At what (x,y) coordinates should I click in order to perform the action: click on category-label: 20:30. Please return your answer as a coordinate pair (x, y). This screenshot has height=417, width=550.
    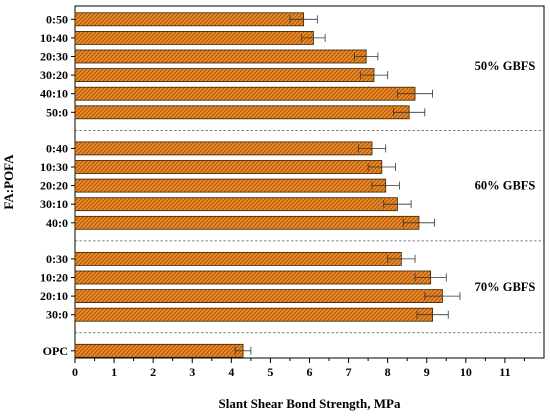
    Looking at the image, I should click on (54, 57).